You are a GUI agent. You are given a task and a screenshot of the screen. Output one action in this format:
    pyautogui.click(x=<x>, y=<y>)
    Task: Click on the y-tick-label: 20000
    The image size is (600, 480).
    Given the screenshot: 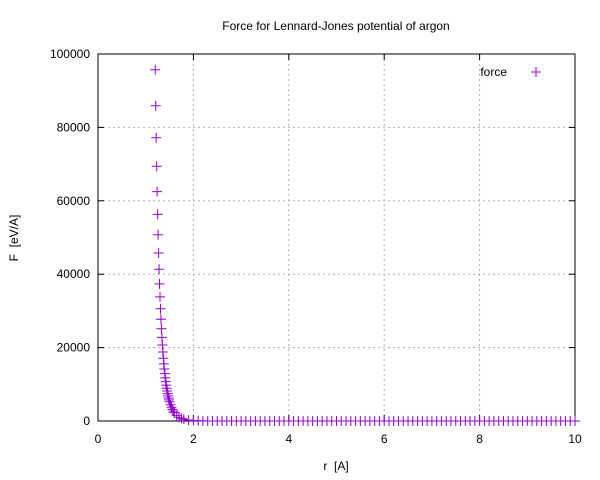 What is the action you would take?
    pyautogui.click(x=74, y=348)
    